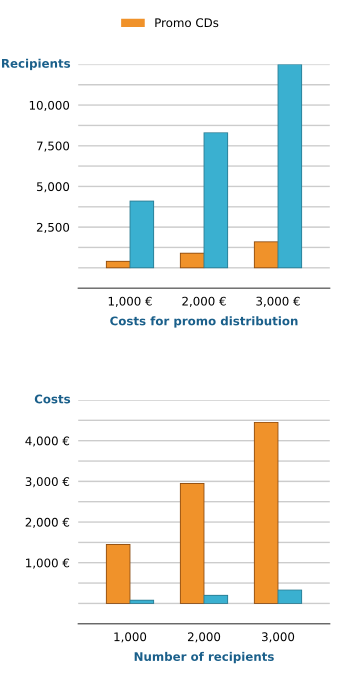 Image resolution: width=340 pixels, height=678 pixels. Describe the element at coordinates (278, 637) in the screenshot. I see `x-tick-label: 3,000` at that location.